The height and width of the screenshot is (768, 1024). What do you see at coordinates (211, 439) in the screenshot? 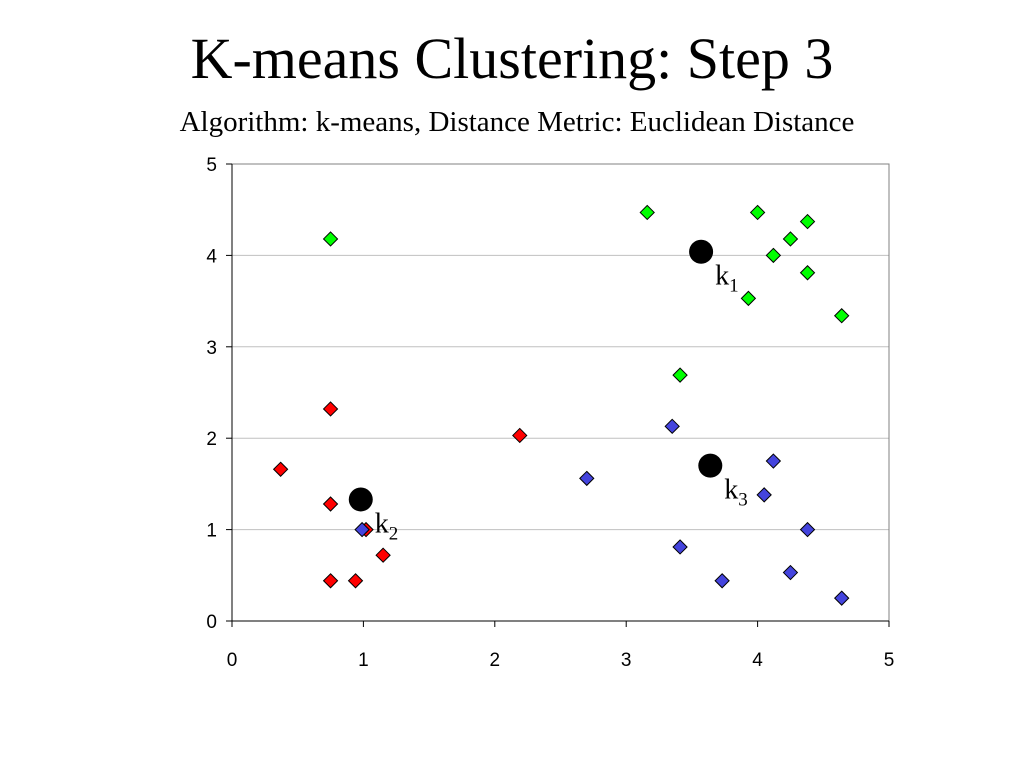
I see `y-tick-label: 2` at bounding box center [211, 439].